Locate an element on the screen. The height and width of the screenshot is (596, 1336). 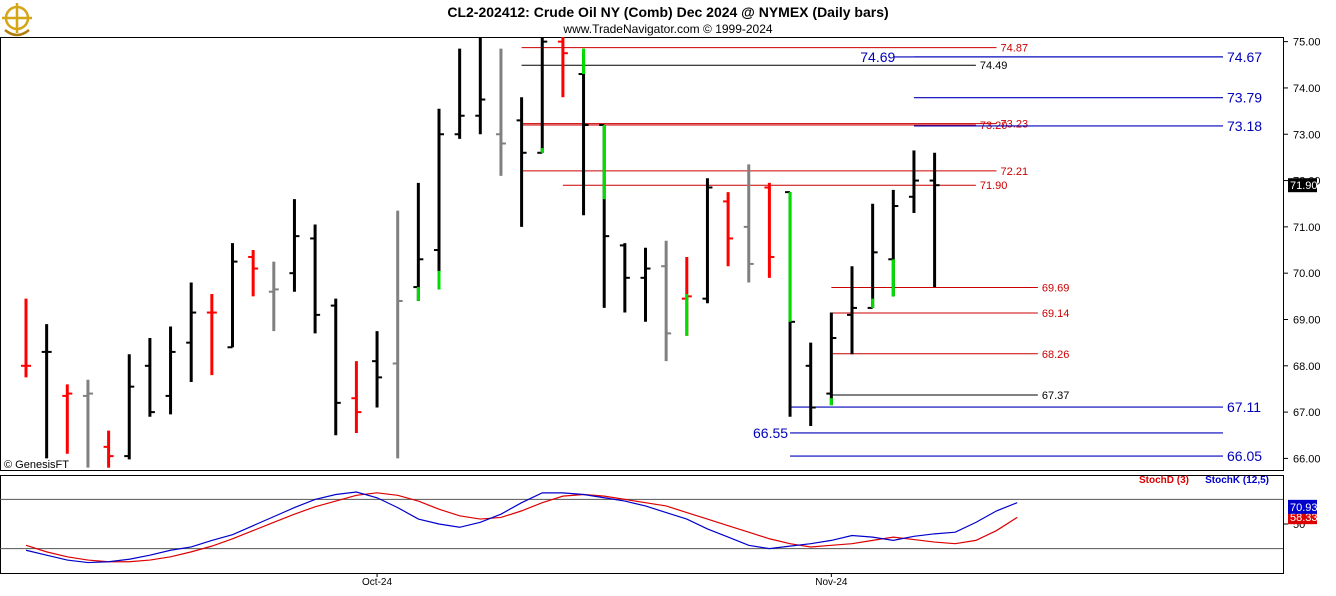
price-axis-tick-label: 69.00 is located at coordinates (1307, 320).